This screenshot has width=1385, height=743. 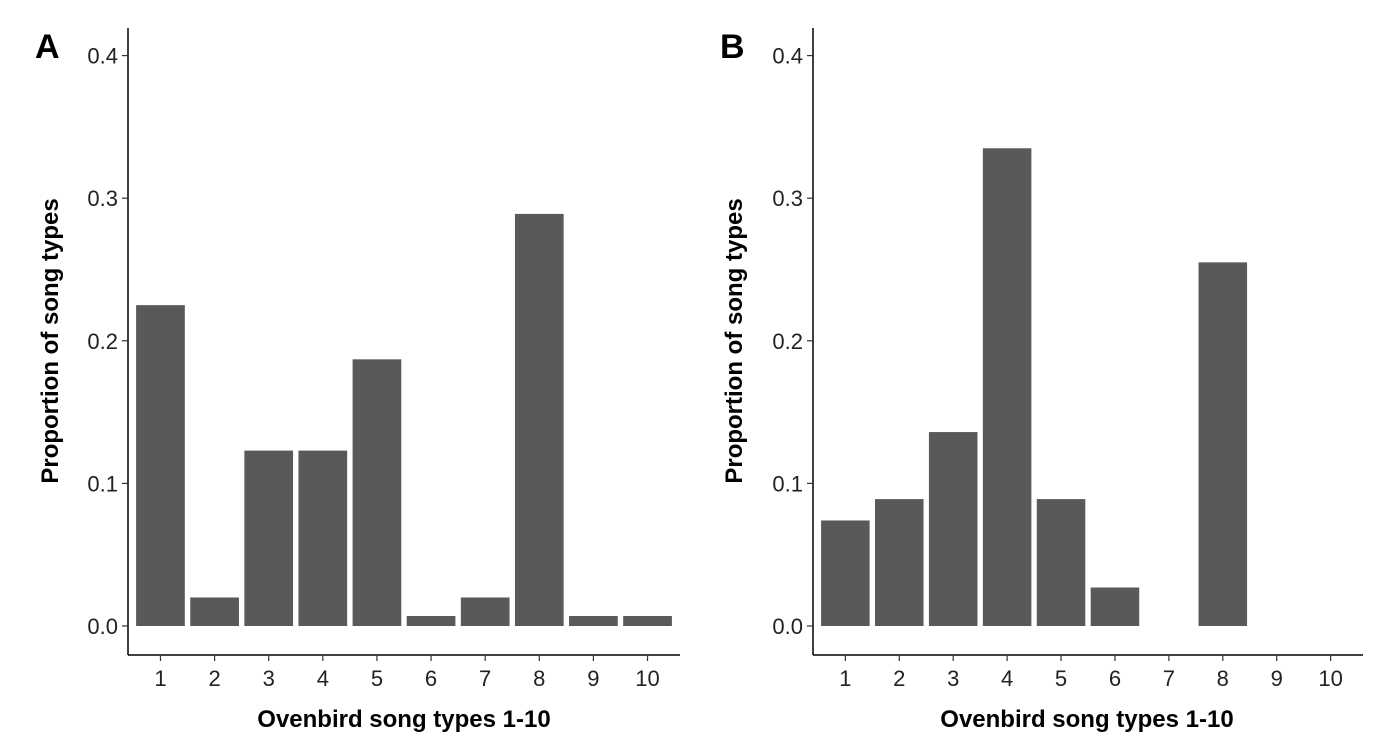 What do you see at coordinates (787, 56) in the screenshot?
I see `y-tick-label-b: 0.4` at bounding box center [787, 56].